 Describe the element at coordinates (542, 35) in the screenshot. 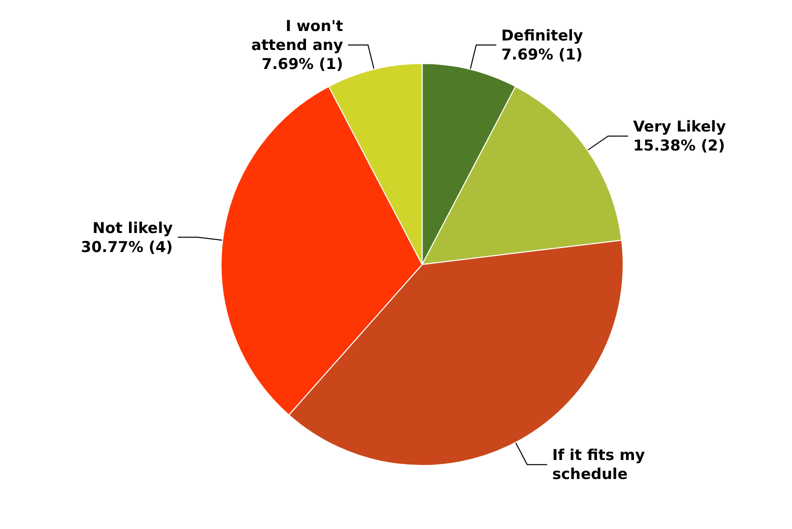

I see `slice-label: Definitely` at that location.